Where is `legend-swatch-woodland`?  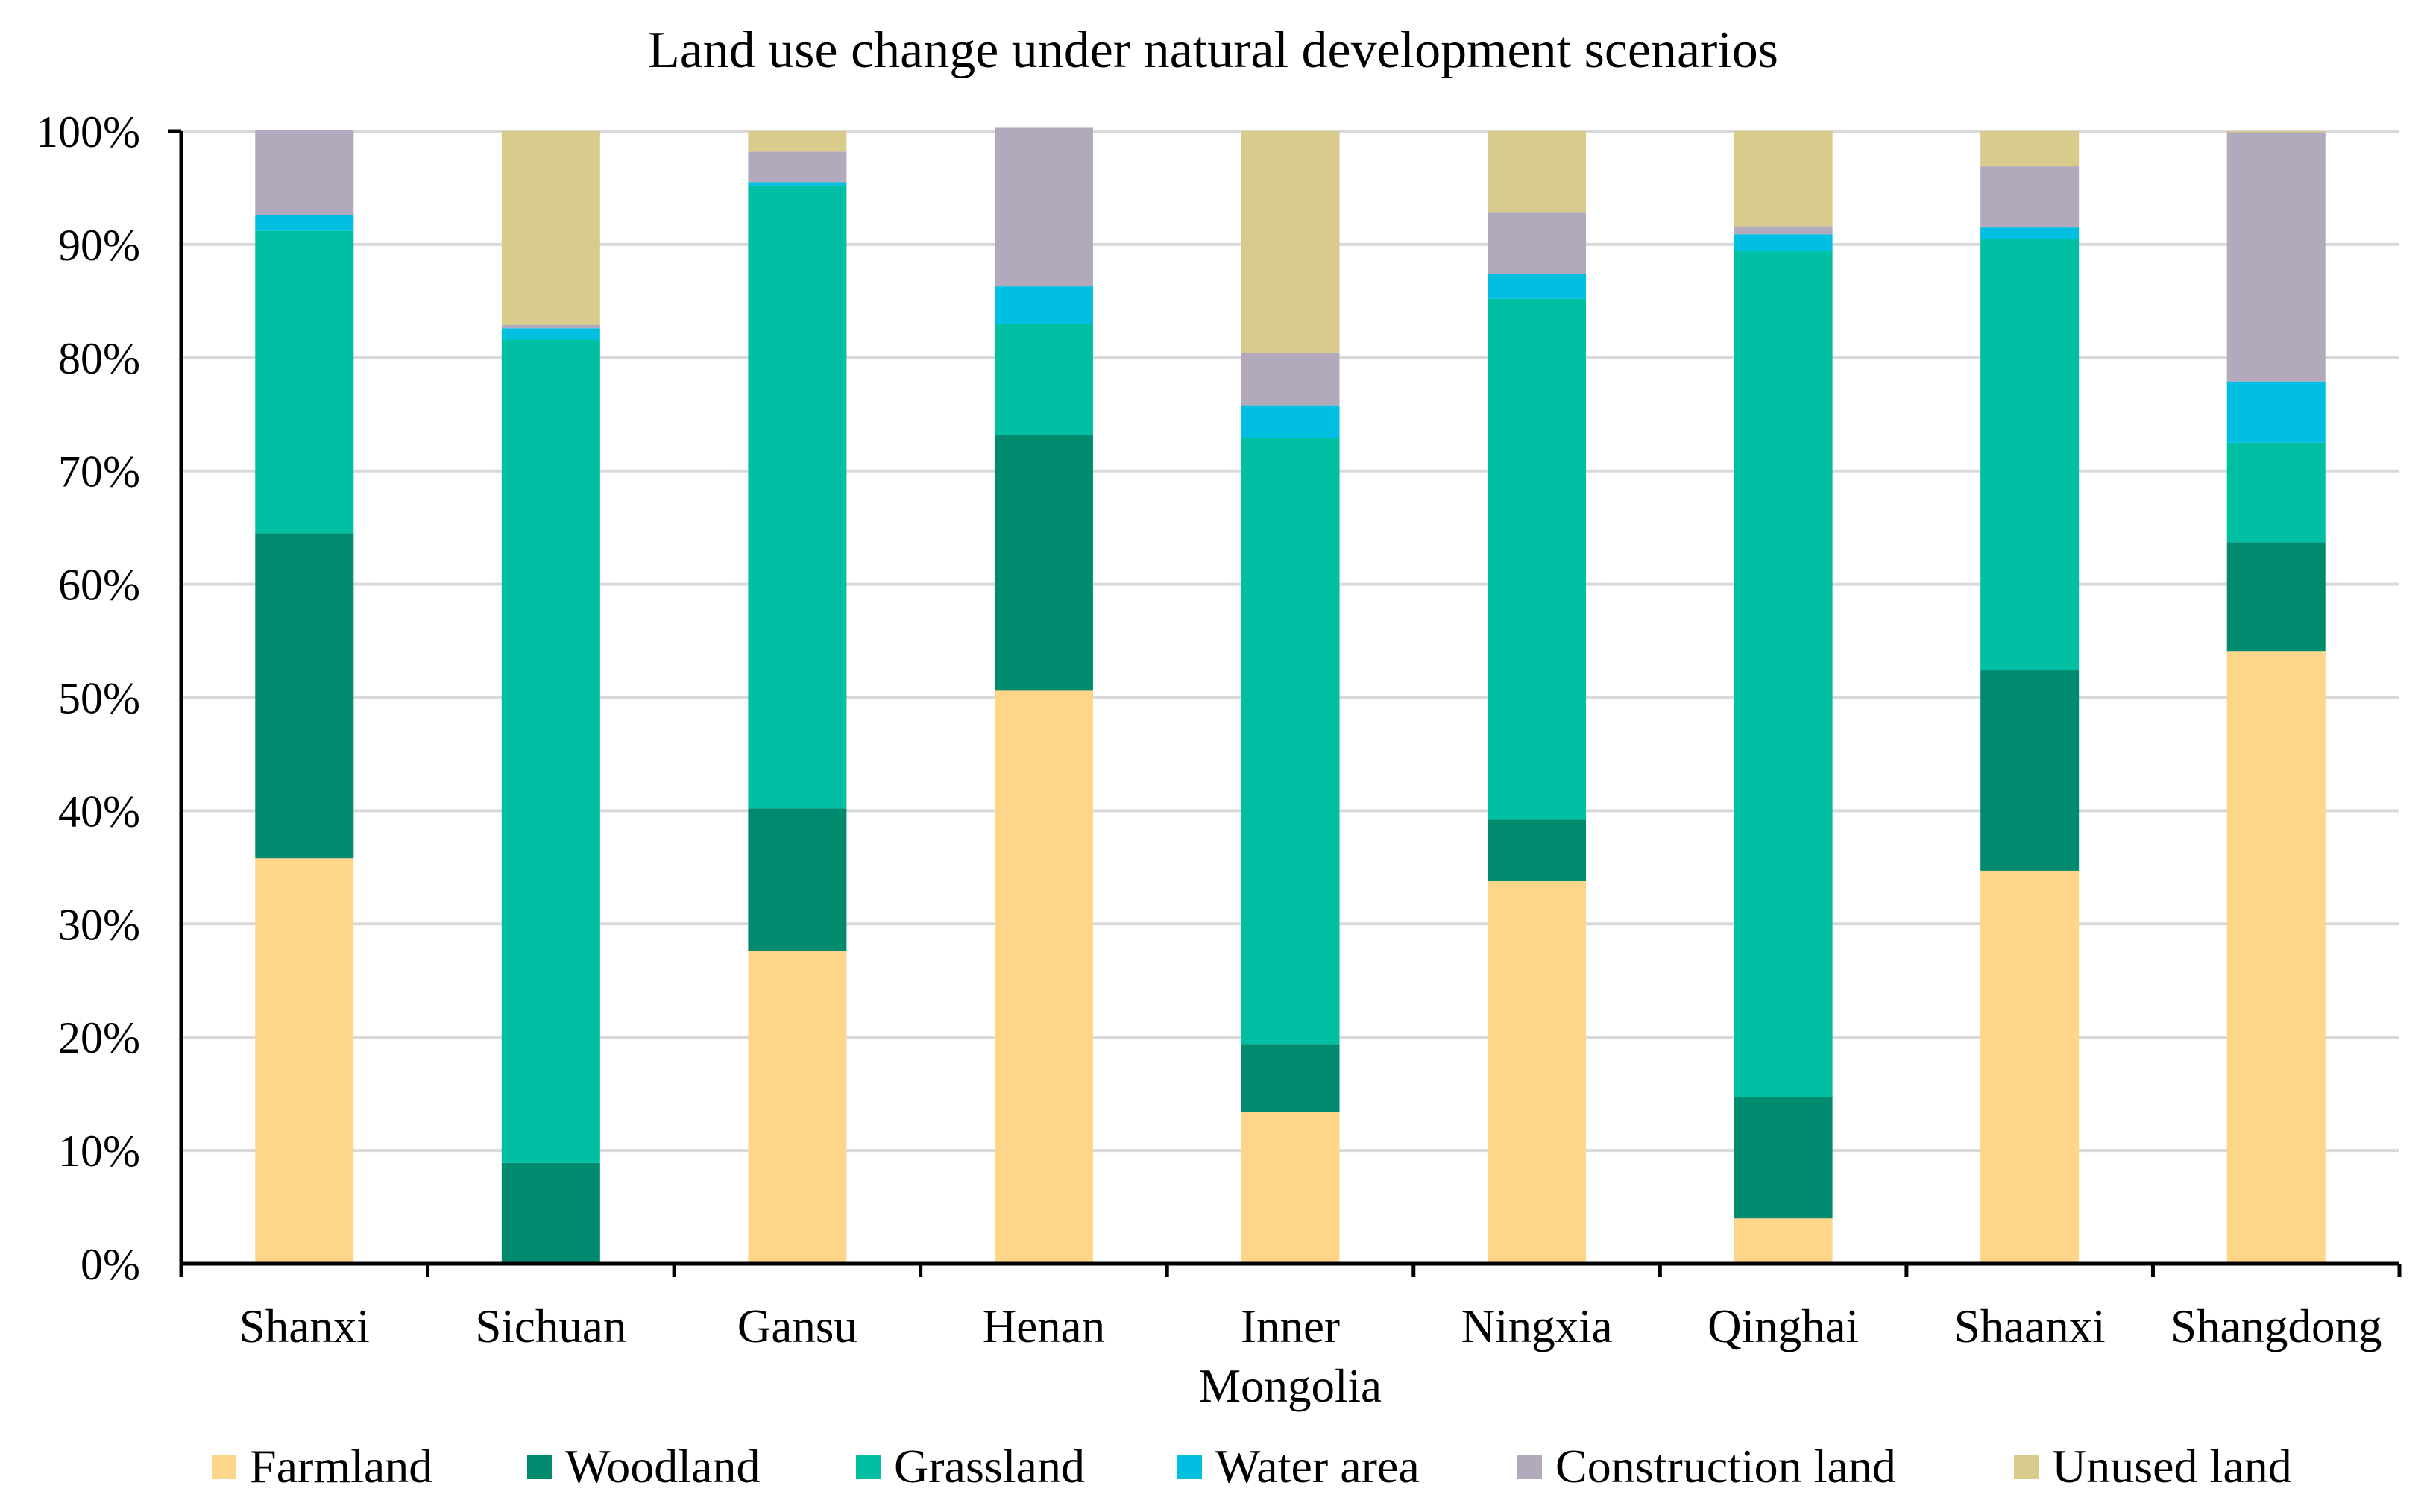 legend-swatch-woodland is located at coordinates (539, 1467).